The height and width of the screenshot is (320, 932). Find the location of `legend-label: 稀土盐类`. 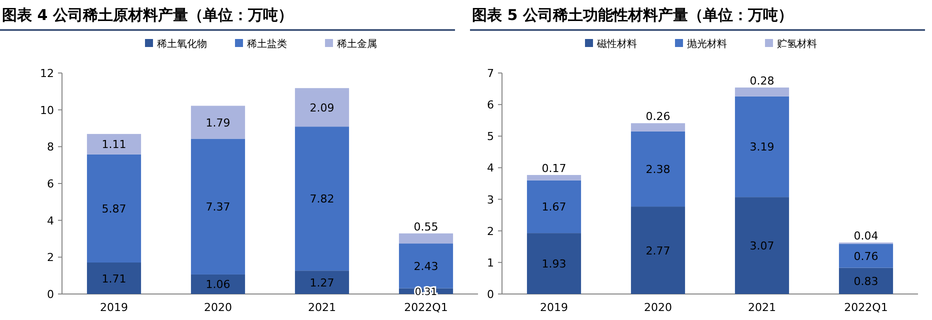

legend-label: 稀土盐类 is located at coordinates (267, 44).